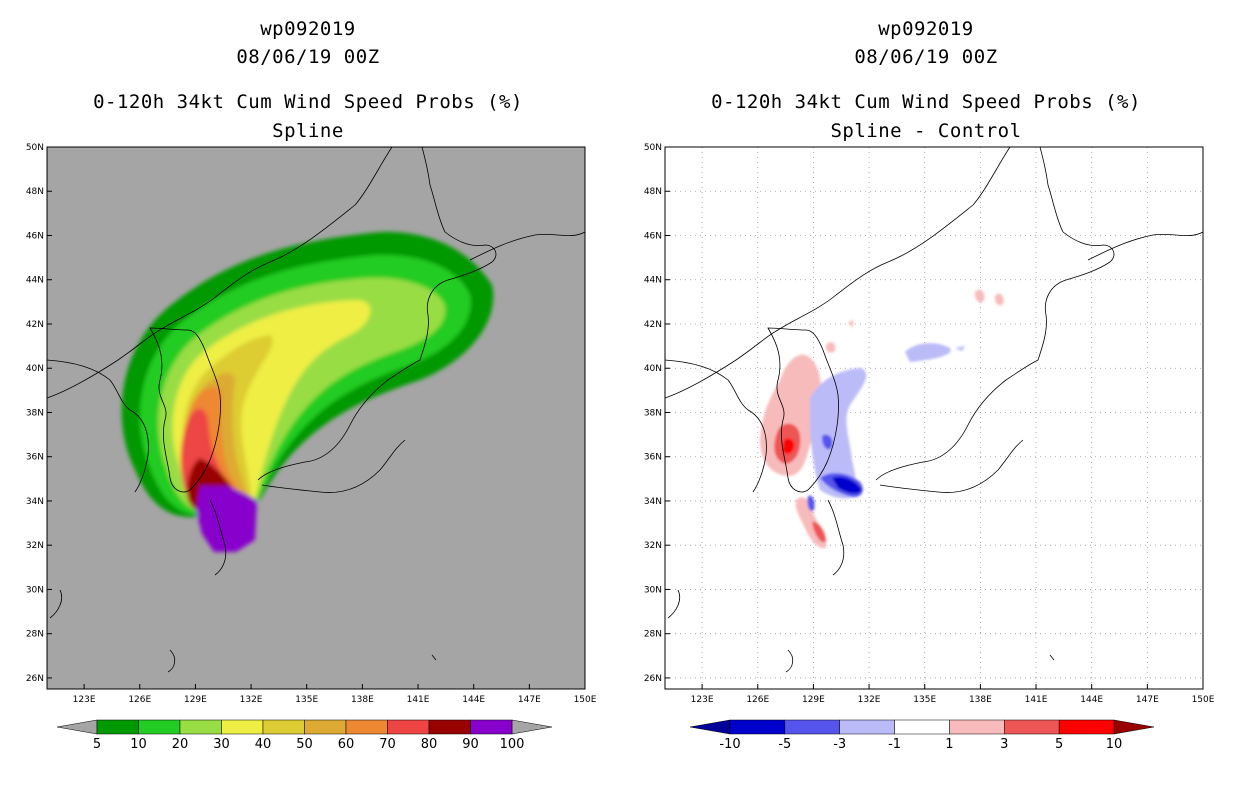  Describe the element at coordinates (35, 325) in the screenshot. I see `left-y-tick-label: 42N` at that location.